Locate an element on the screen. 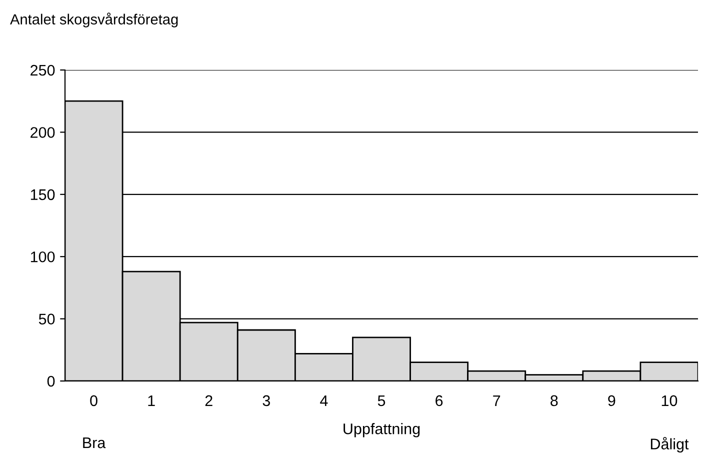  y-axis-title: Antalet skogsvårdsföretag is located at coordinates (94, 20).